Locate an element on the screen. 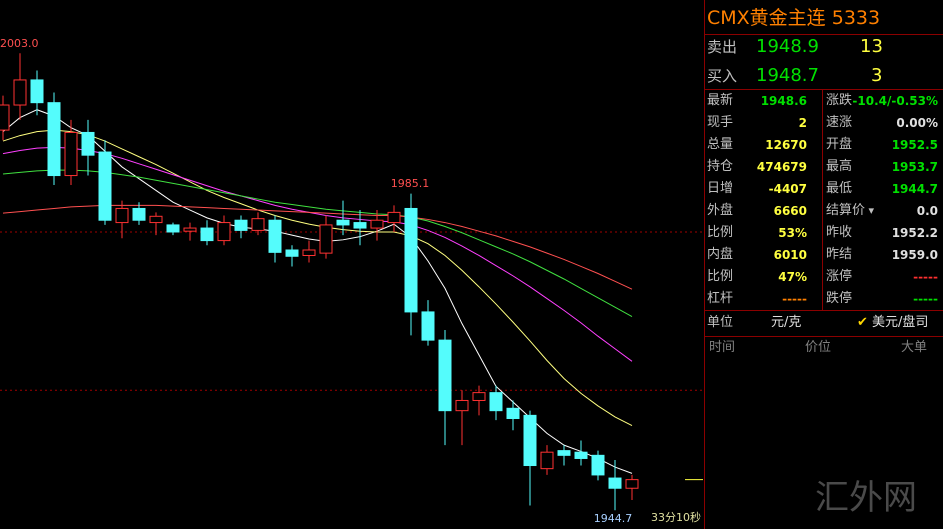  symbol-name: CMX黄金主连 is located at coordinates (766, 18).